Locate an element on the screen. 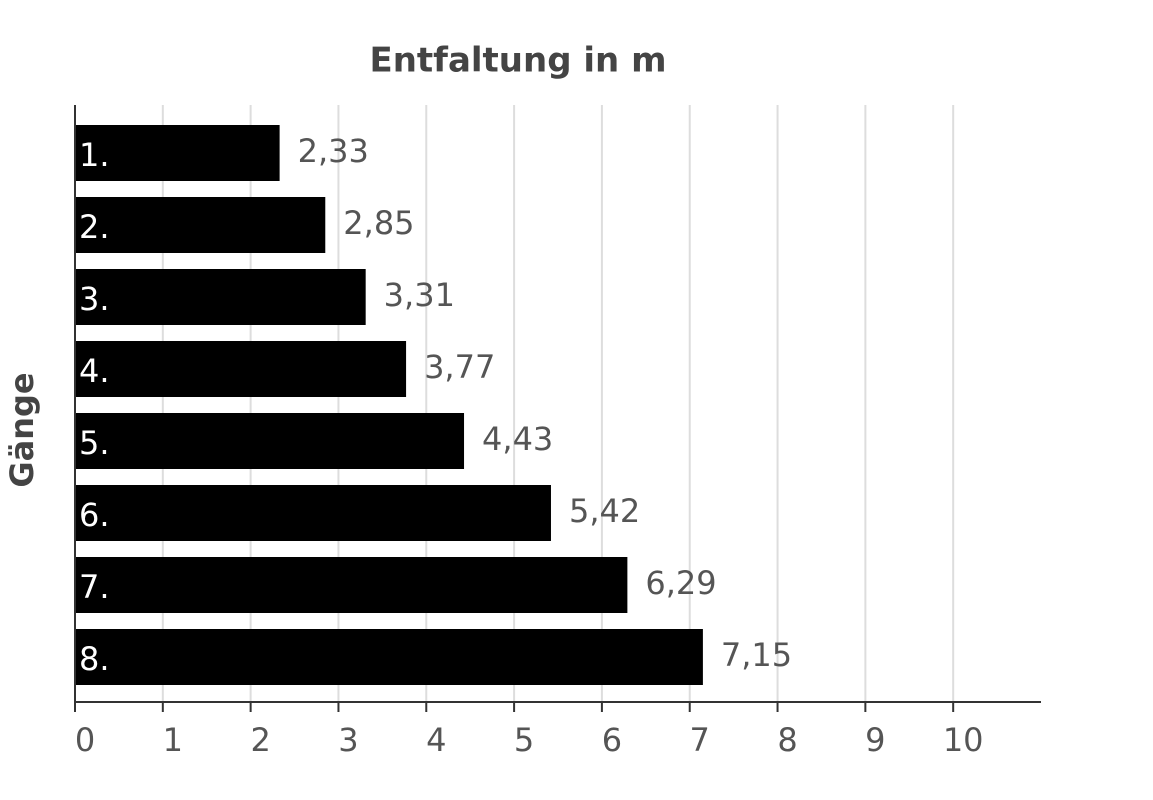 The height and width of the screenshot is (800, 1153). x-tick-label: 5 is located at coordinates (524, 740).